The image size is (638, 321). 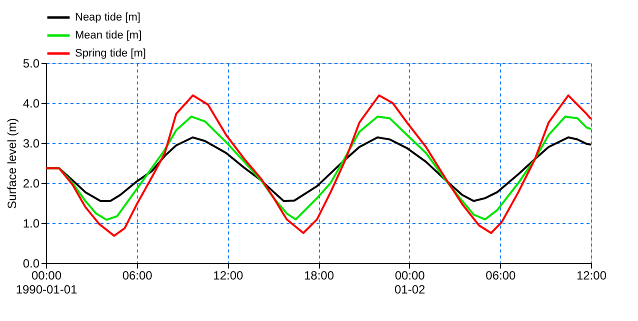 What do you see at coordinates (47, 282) in the screenshot?
I see `x-tick-label: 00:00 1990-01-01` at bounding box center [47, 282].